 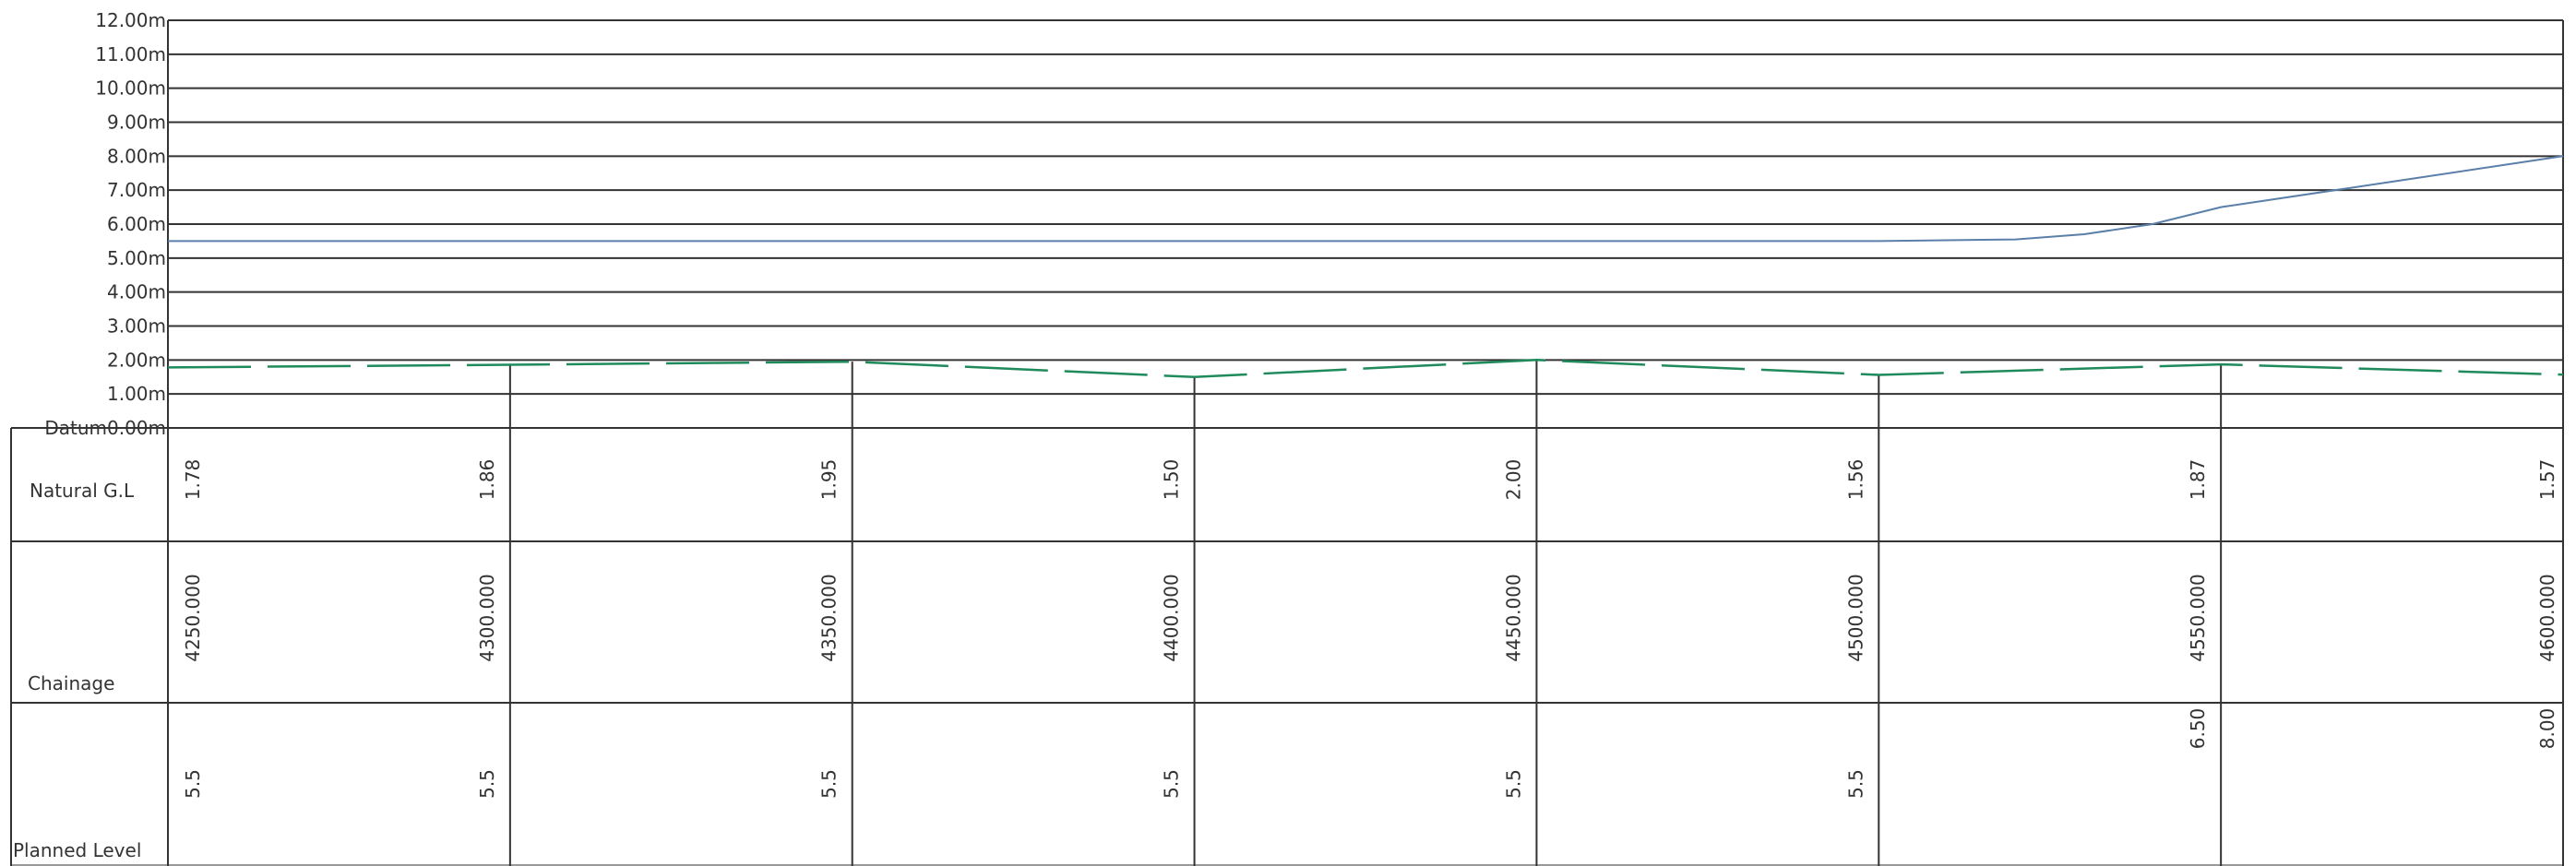 What do you see at coordinates (2198, 480) in the screenshot?
I see `natural-gl-value: 1.87` at bounding box center [2198, 480].